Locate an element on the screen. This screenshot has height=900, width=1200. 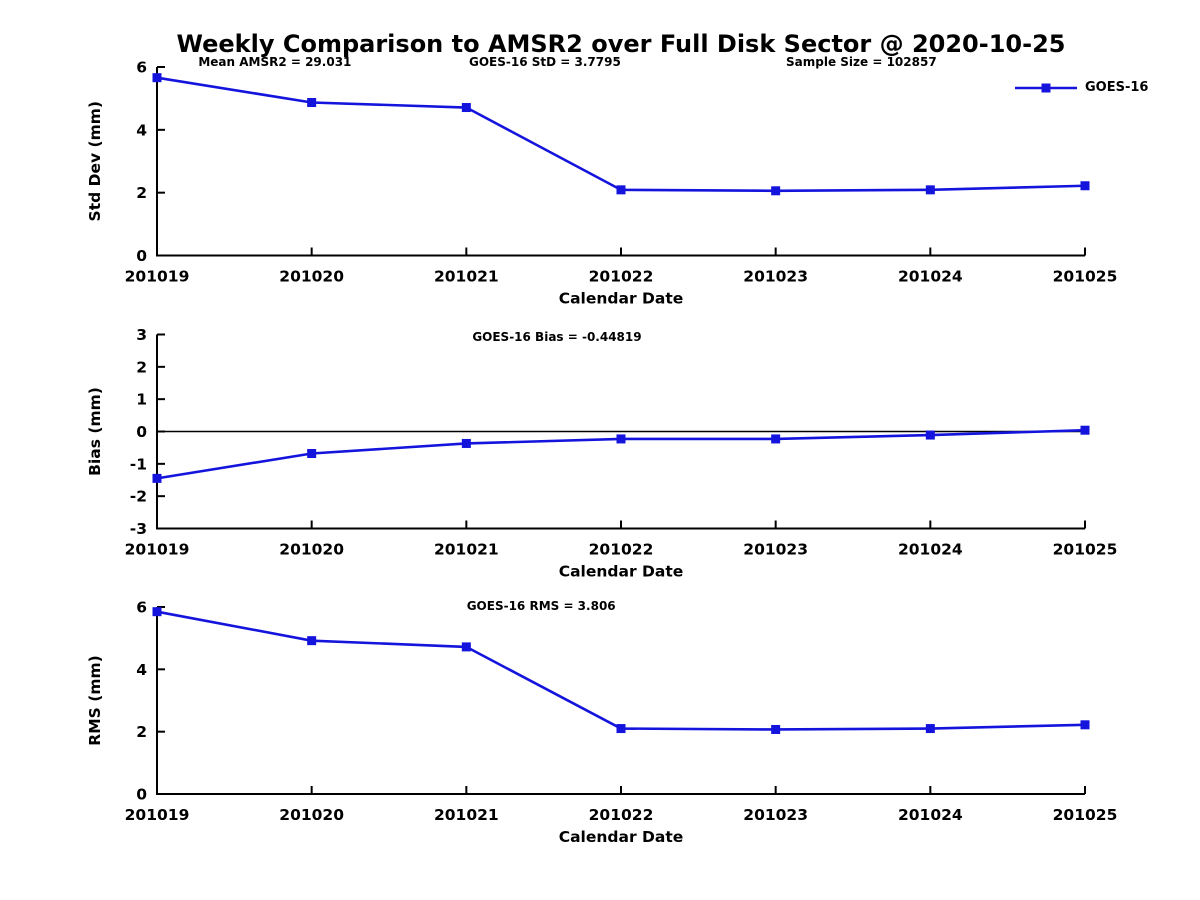
y-tick-label: -2 is located at coordinates (138, 497).